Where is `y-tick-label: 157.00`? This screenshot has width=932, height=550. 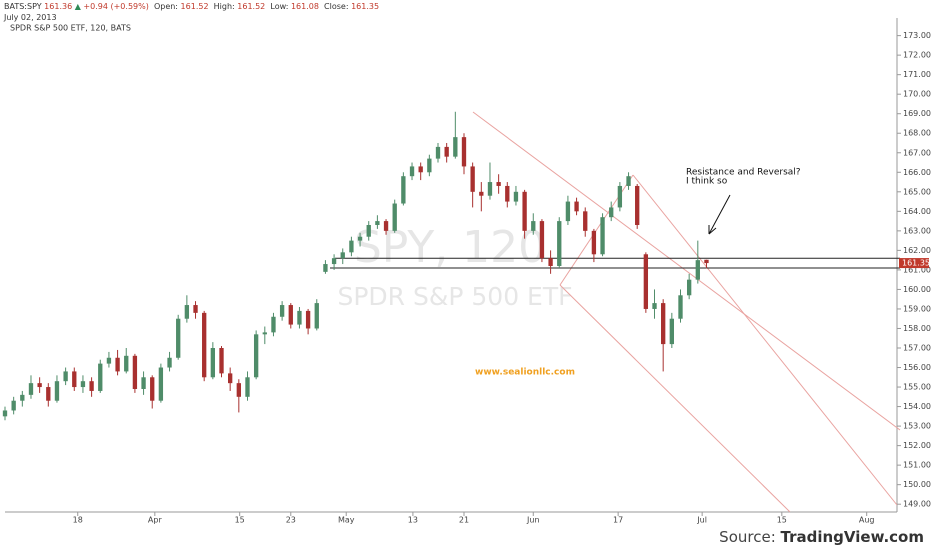
y-tick-label: 157.00 is located at coordinates (917, 348).